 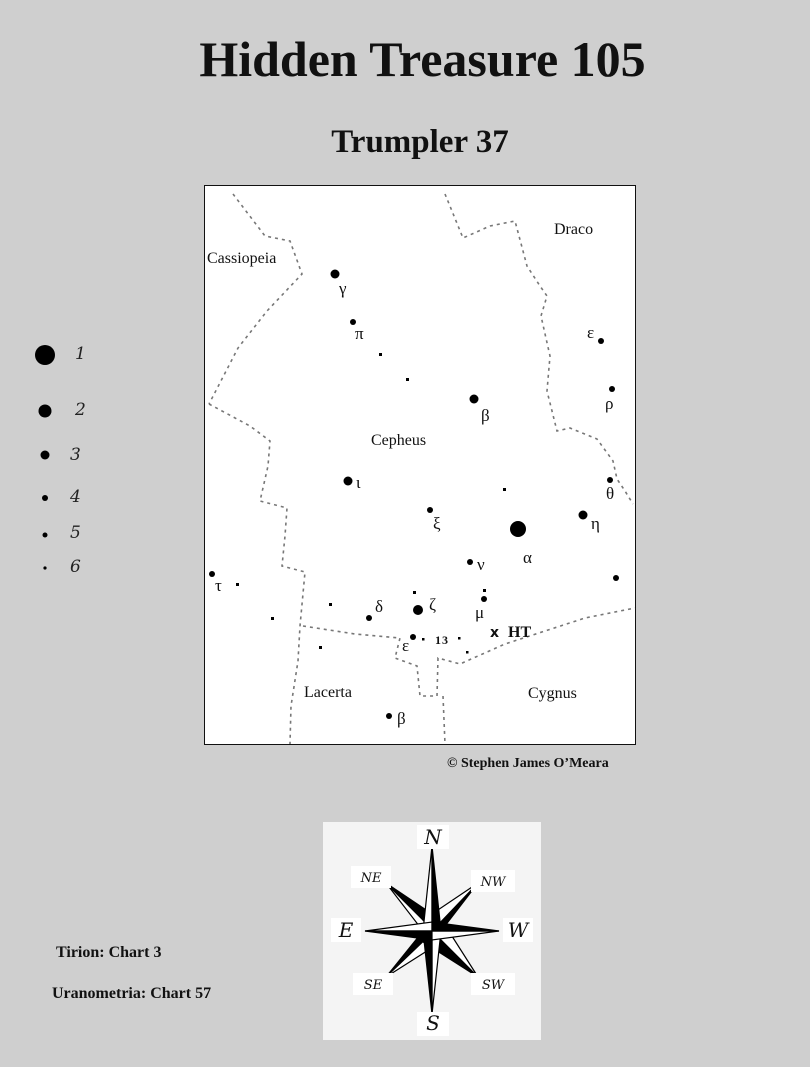 I want to click on compass-cardinal-points, so click(x=432, y=930).